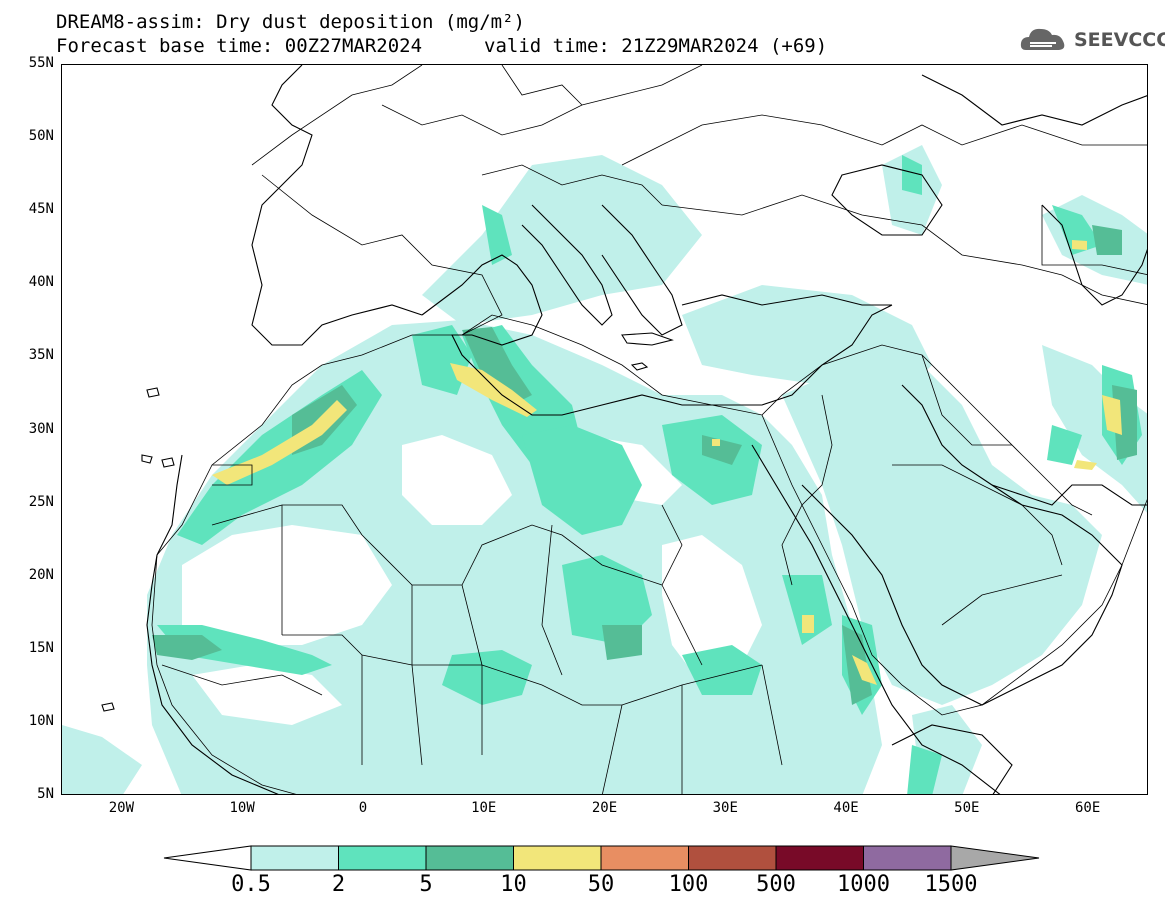 The width and height of the screenshot is (1165, 907). Describe the element at coordinates (41, 720) in the screenshot. I see `lat-label: 10N` at that location.